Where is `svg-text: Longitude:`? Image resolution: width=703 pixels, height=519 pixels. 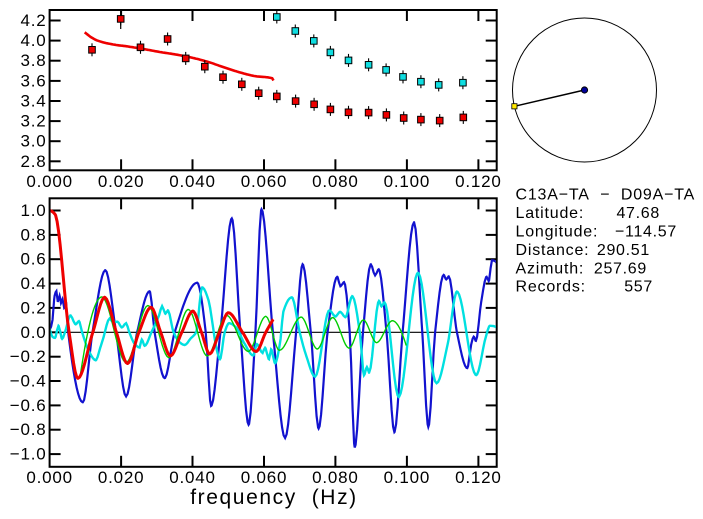
svg-text: Longitude: is located at coordinates (557, 232).